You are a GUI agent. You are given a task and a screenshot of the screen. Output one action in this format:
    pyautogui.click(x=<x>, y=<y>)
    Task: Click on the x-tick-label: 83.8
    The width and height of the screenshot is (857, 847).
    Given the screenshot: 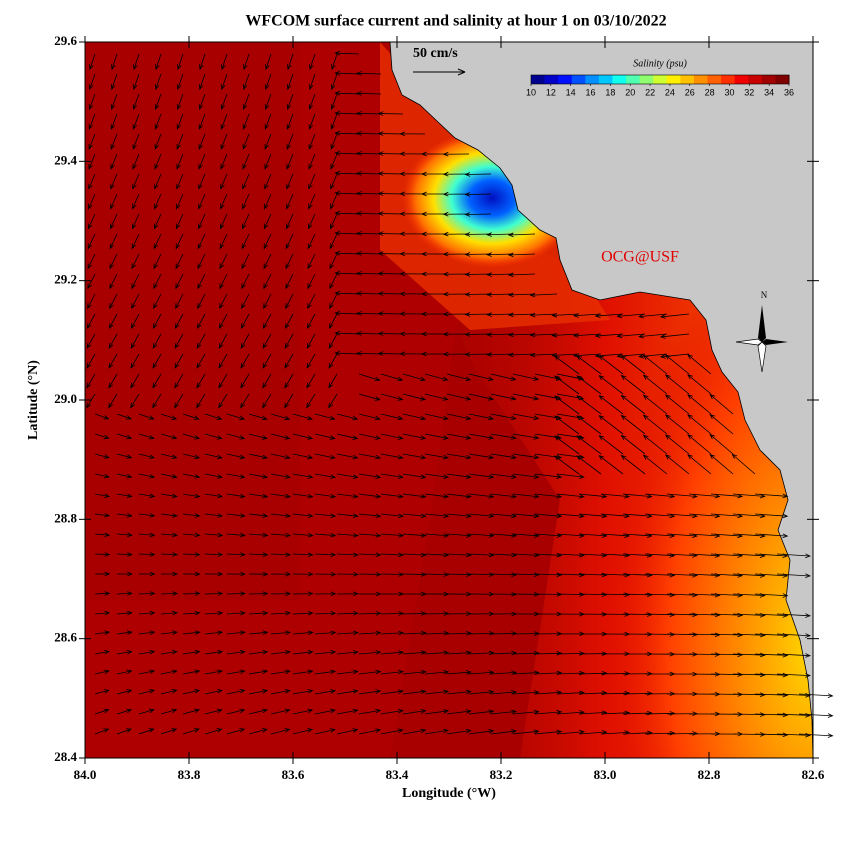 What is the action you would take?
    pyautogui.click(x=189, y=774)
    